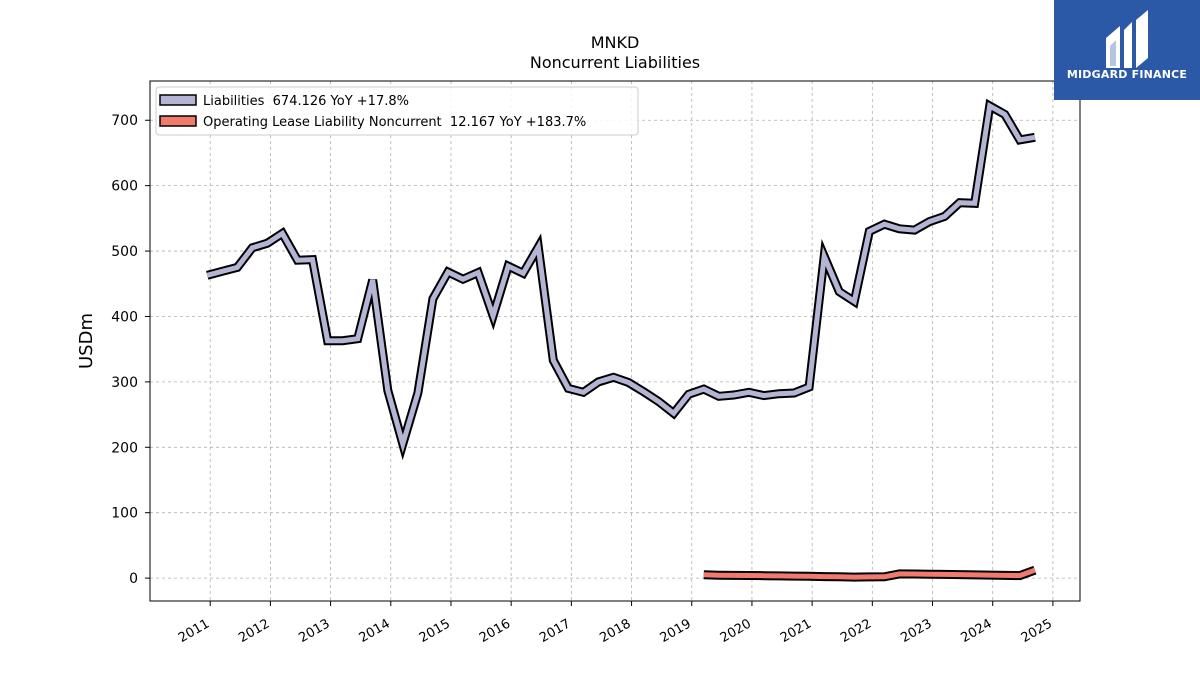  I want to click on y-axis-label: USDm, so click(86, 341).